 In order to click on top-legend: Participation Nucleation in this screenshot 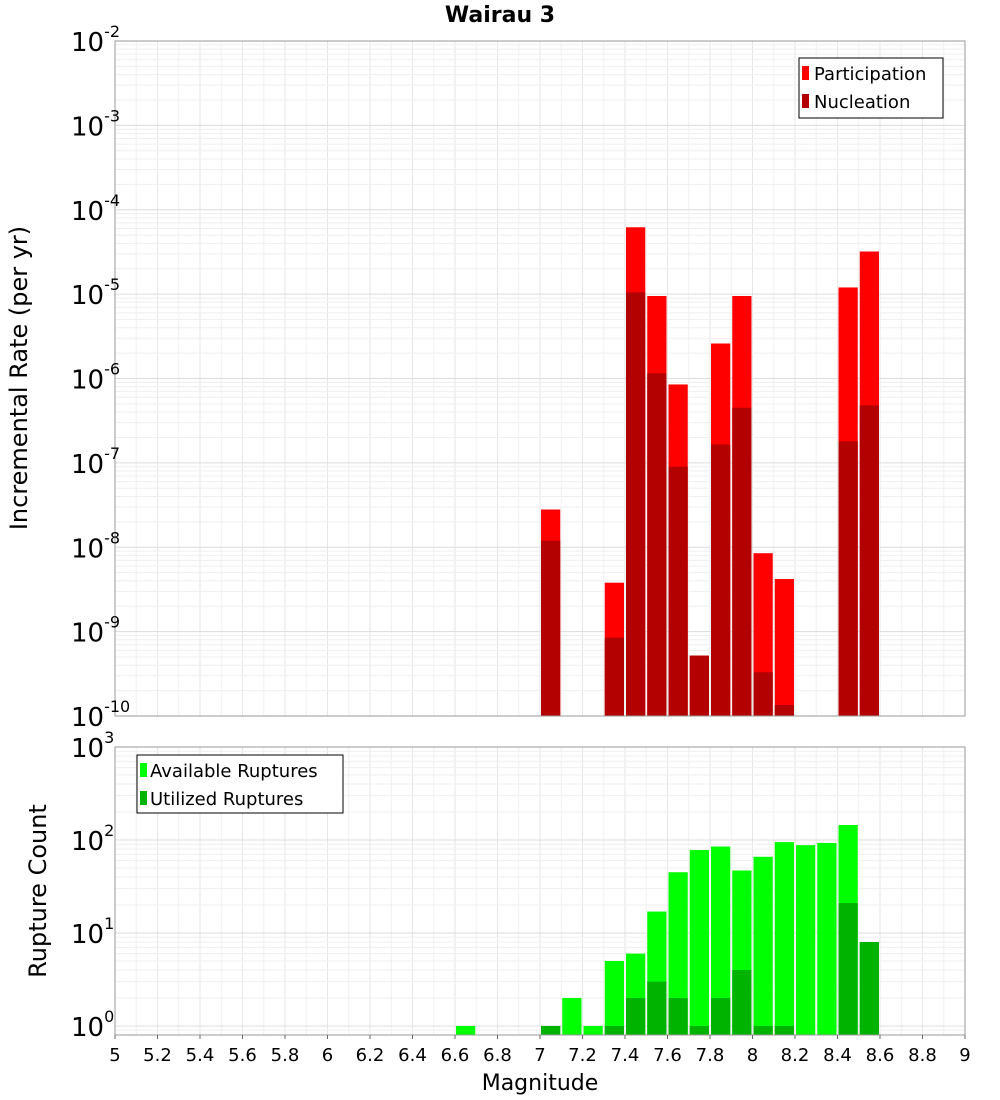, I will do `click(871, 88)`.